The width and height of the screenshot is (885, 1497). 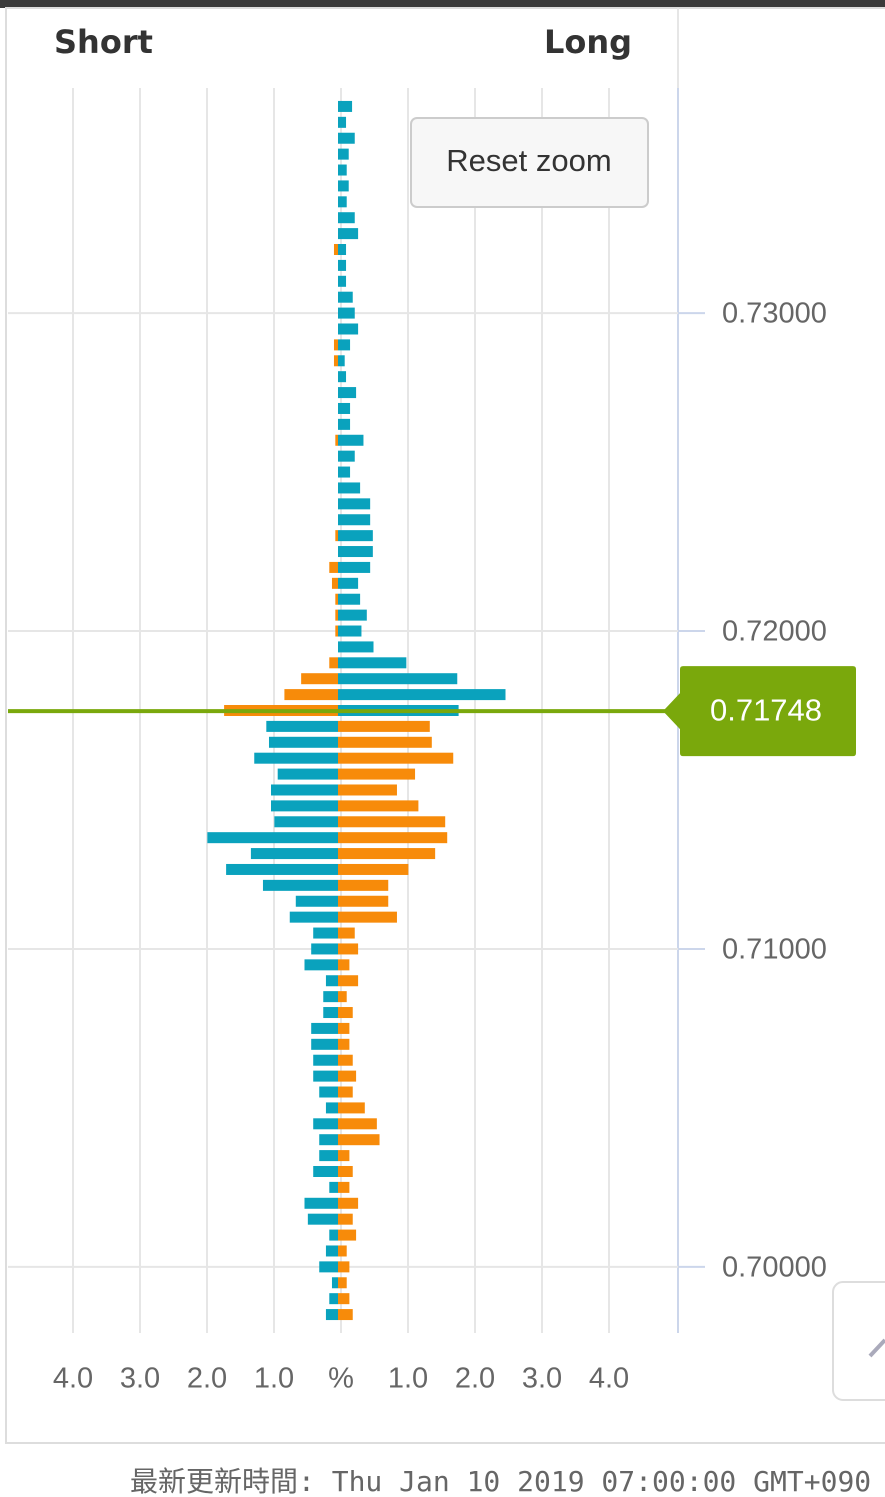 I want to click on long-header: Long, so click(x=588, y=42).